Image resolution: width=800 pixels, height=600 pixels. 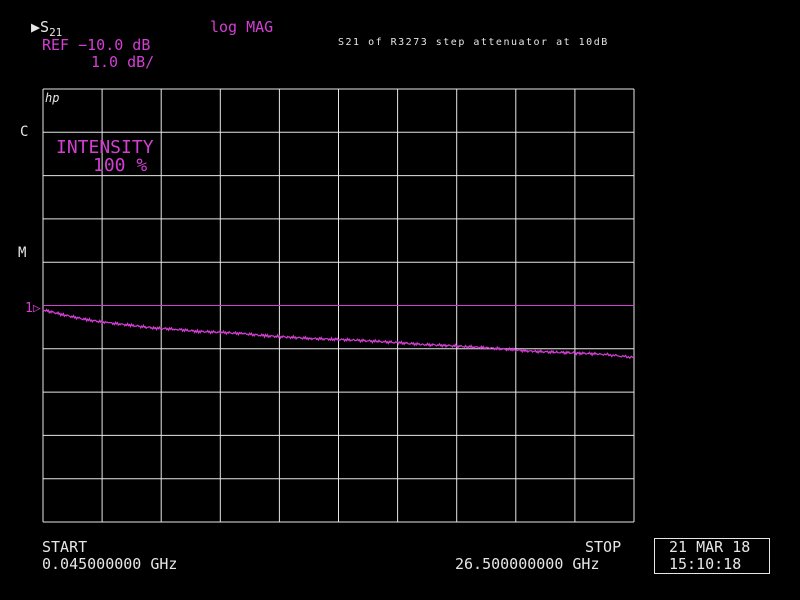 What do you see at coordinates (24, 132) in the screenshot?
I see `side-indicator-c: C` at bounding box center [24, 132].